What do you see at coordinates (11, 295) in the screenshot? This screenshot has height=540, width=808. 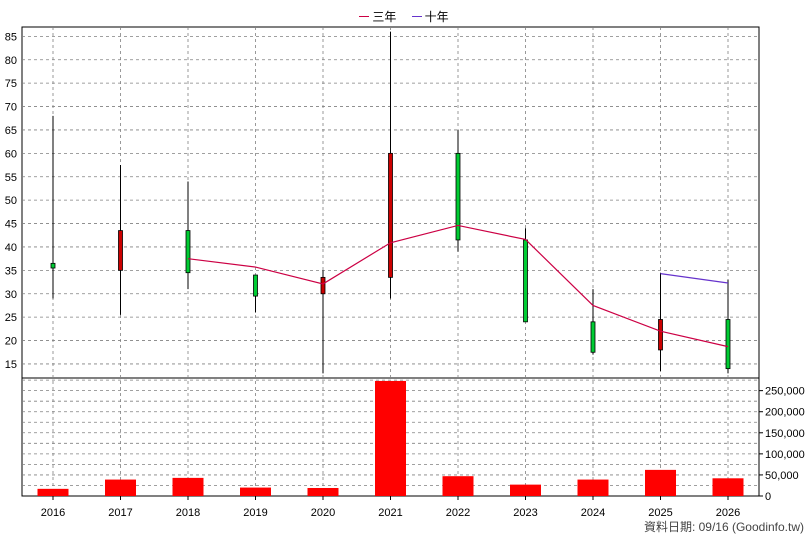 I see `price-tick-label: 30` at bounding box center [11, 295].